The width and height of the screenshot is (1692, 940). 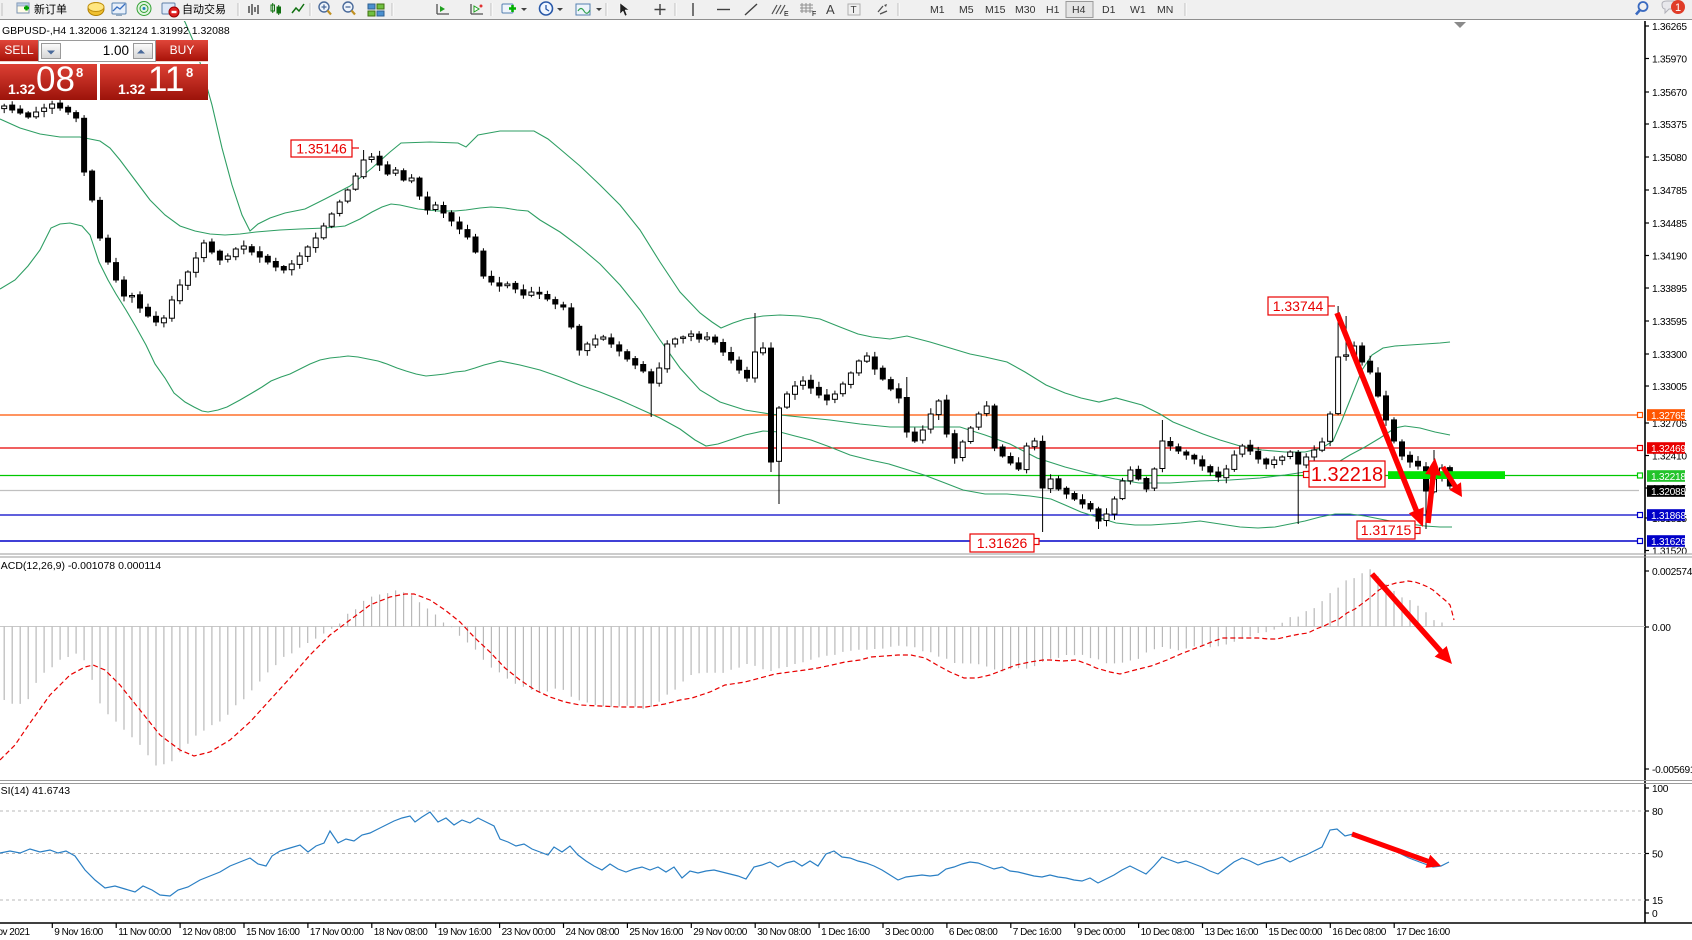 I want to click on svg-text: 10 Dec 08:00, so click(x=1168, y=932).